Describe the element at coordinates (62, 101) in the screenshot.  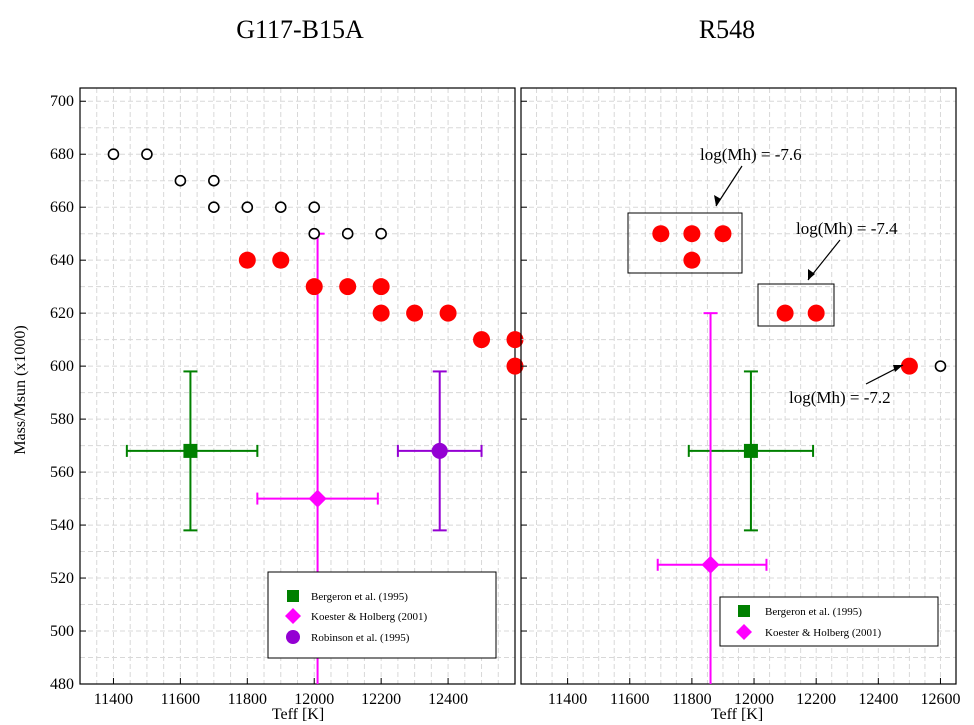
I see `y-tick-label: 700` at that location.